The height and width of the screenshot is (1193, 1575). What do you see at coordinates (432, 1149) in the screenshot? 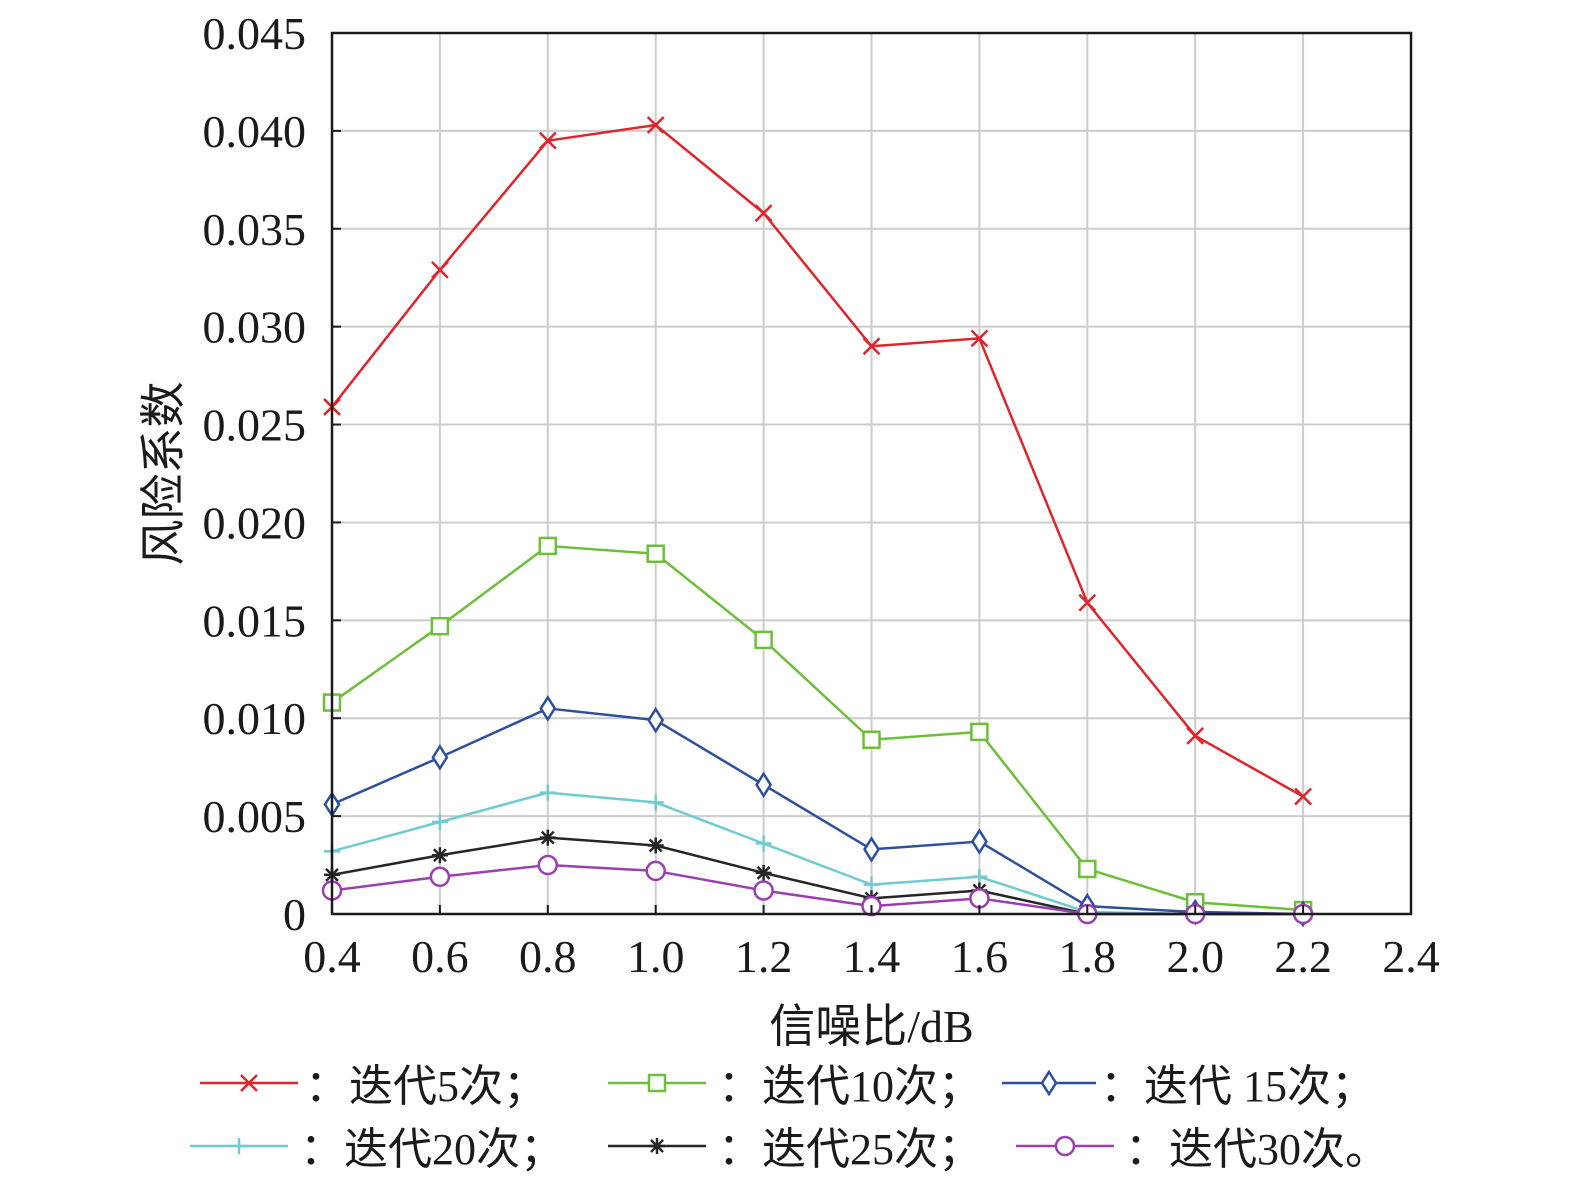
I see `legend-label: ：迭代20次；` at bounding box center [432, 1149].